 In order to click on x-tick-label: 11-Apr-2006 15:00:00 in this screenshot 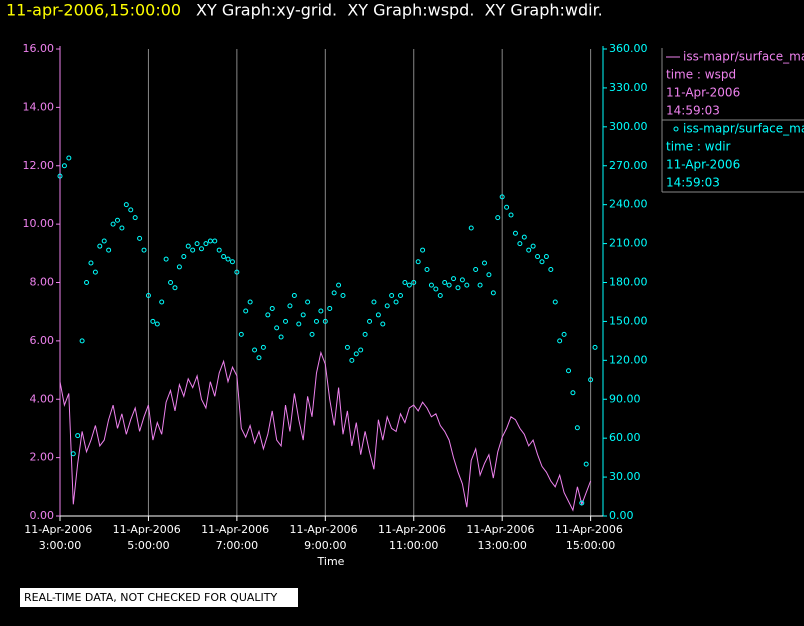, I will do `click(591, 537)`.